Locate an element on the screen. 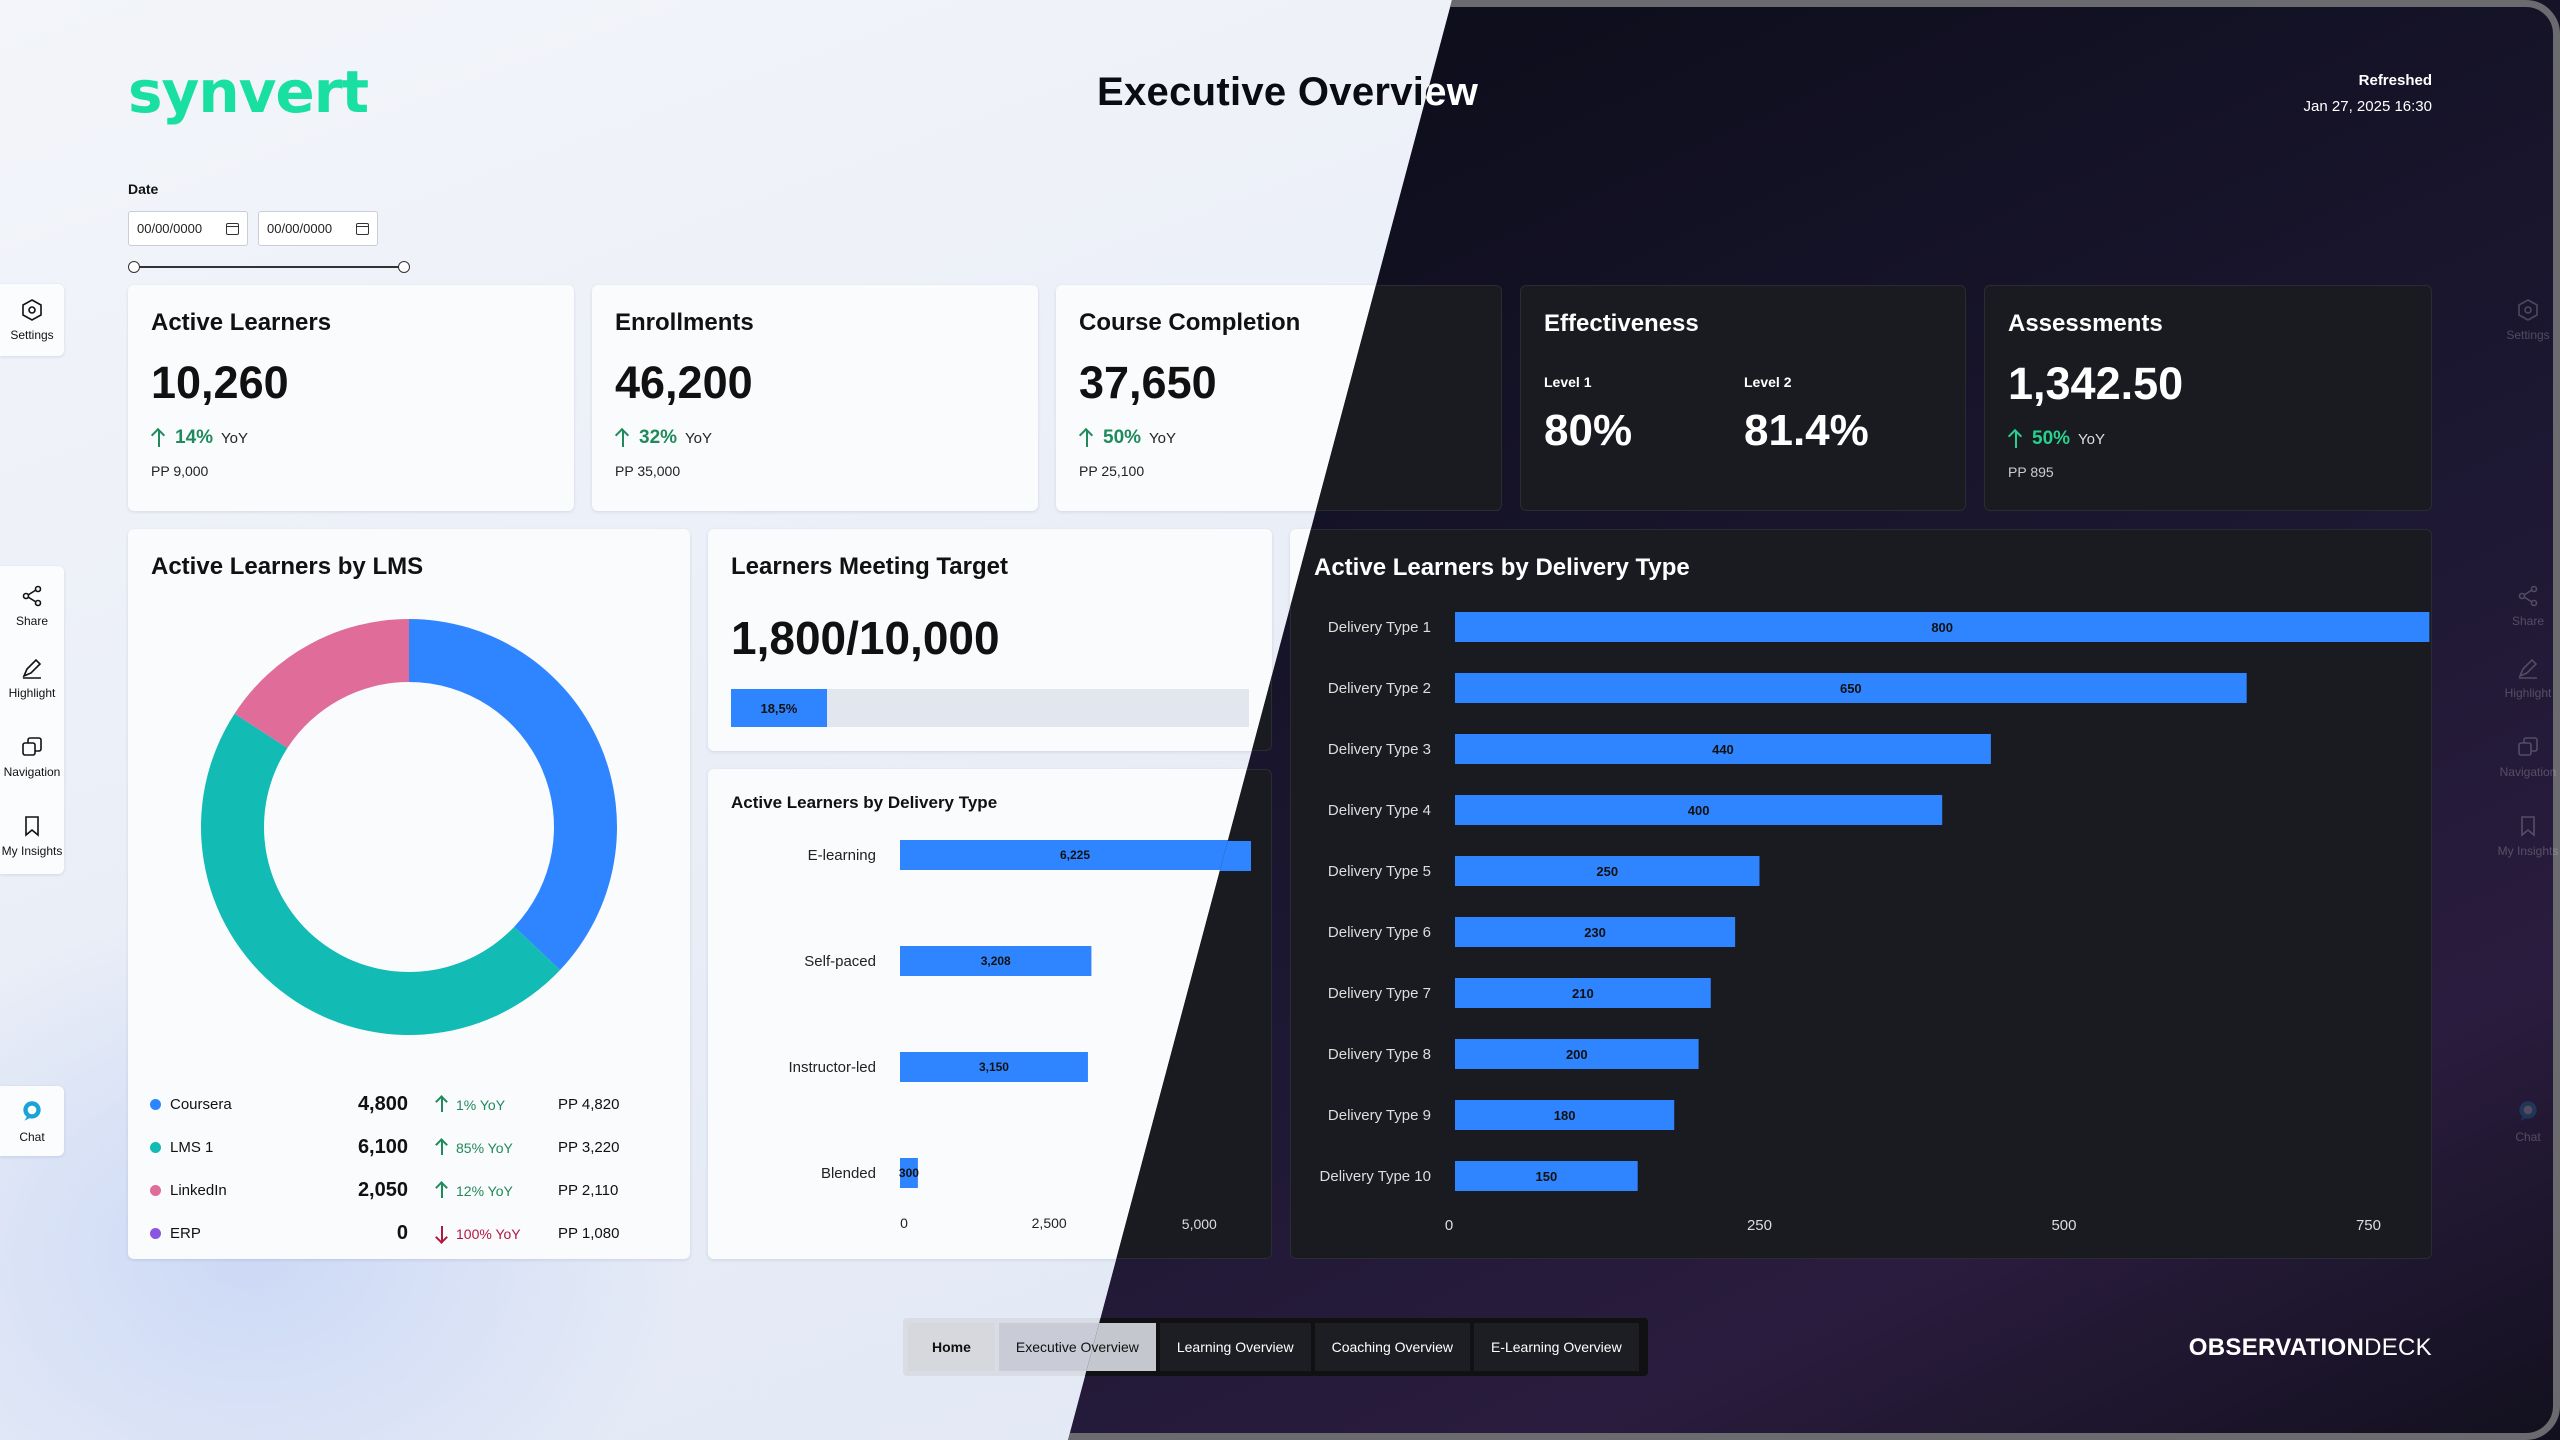 This screenshot has width=2560, height=1440. target-value: 1,800/10,000 is located at coordinates (865, 638).